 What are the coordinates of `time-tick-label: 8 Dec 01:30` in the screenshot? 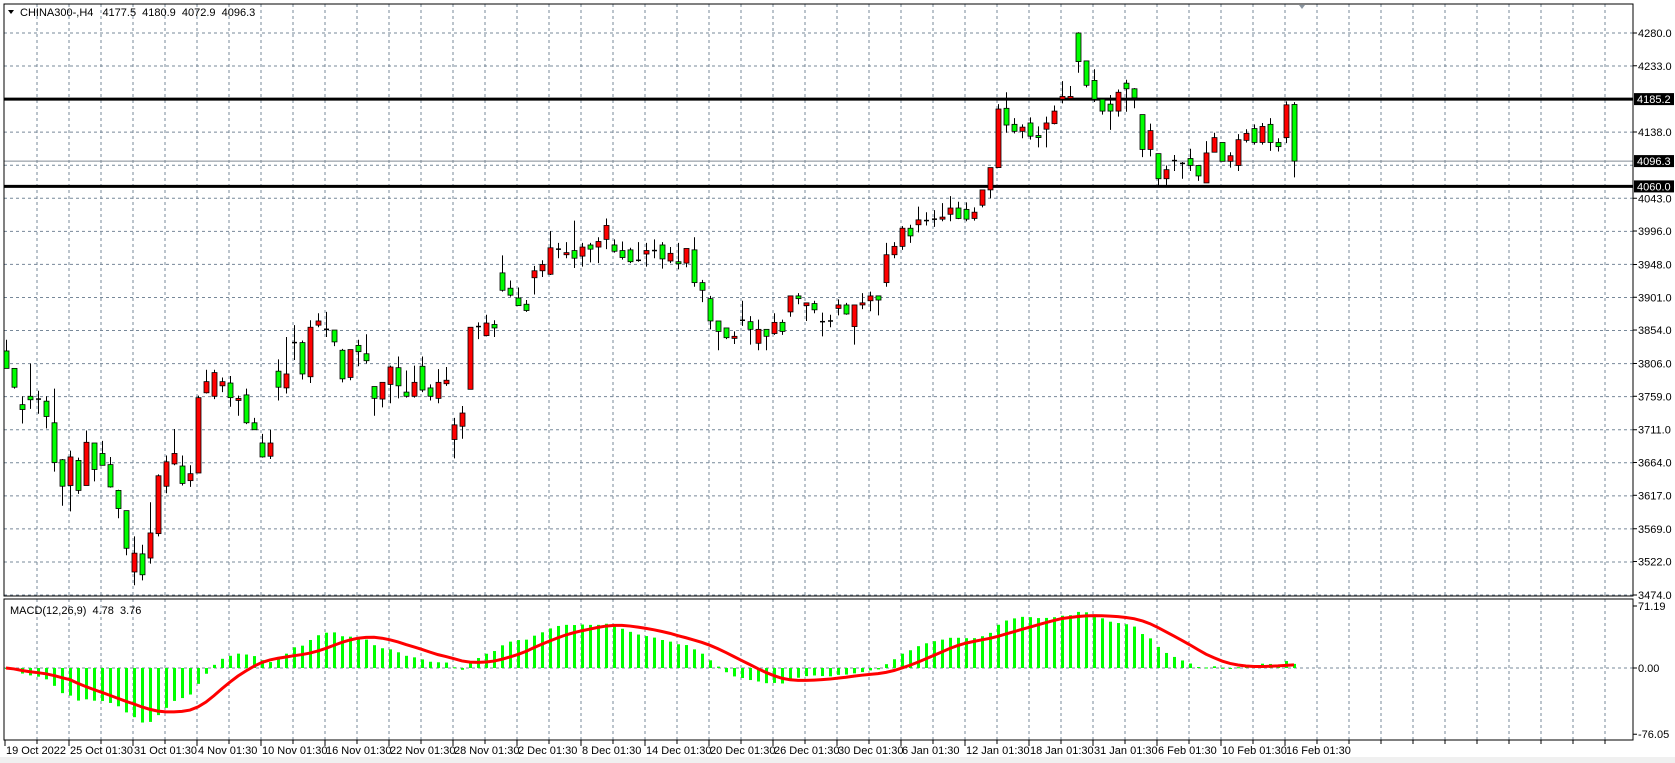 It's located at (611, 751).